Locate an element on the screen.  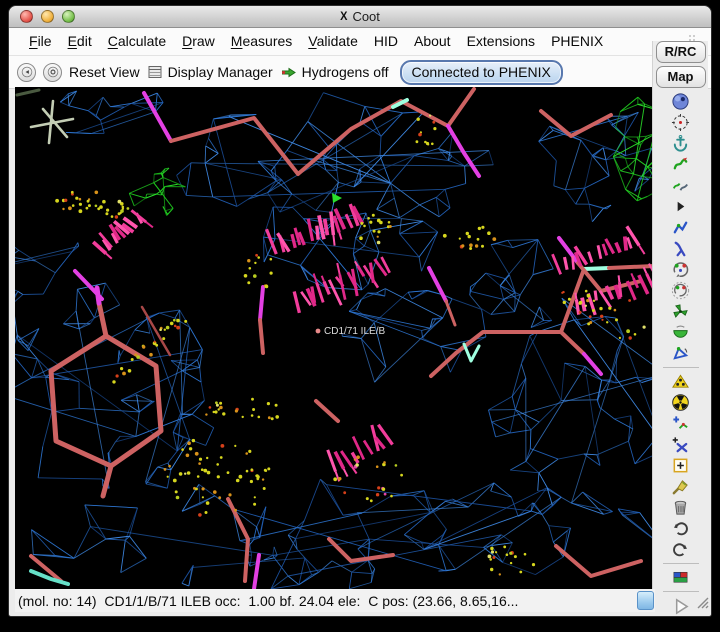
x11-icon: X is located at coordinates (344, 16).